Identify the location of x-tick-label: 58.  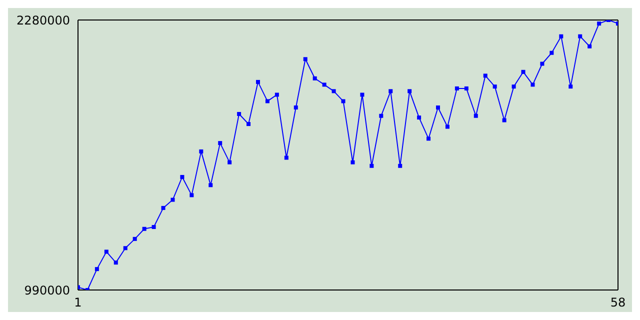
(618, 303).